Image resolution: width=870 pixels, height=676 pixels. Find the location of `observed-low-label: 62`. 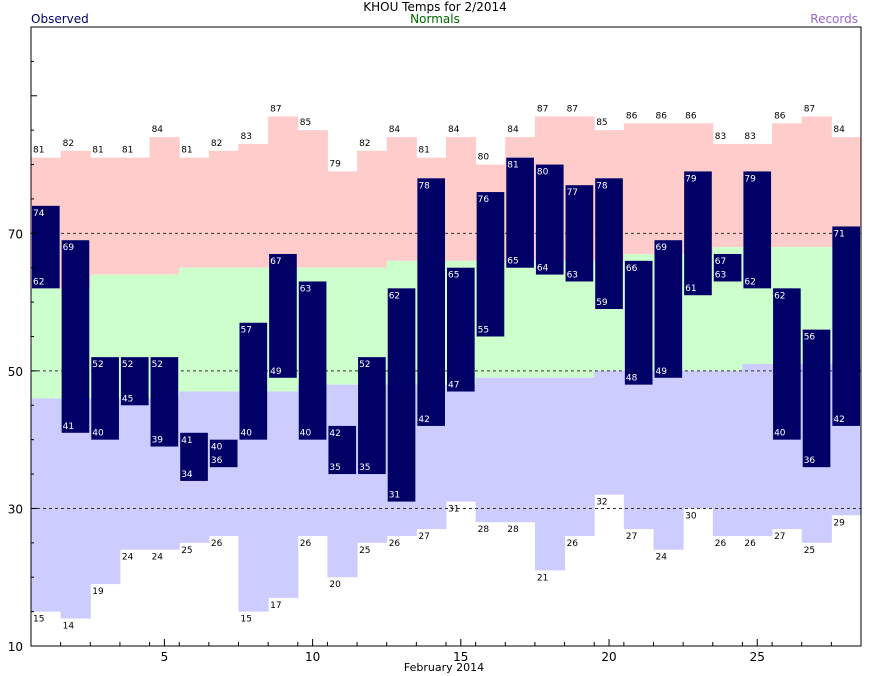

observed-low-label: 62 is located at coordinates (38, 282).